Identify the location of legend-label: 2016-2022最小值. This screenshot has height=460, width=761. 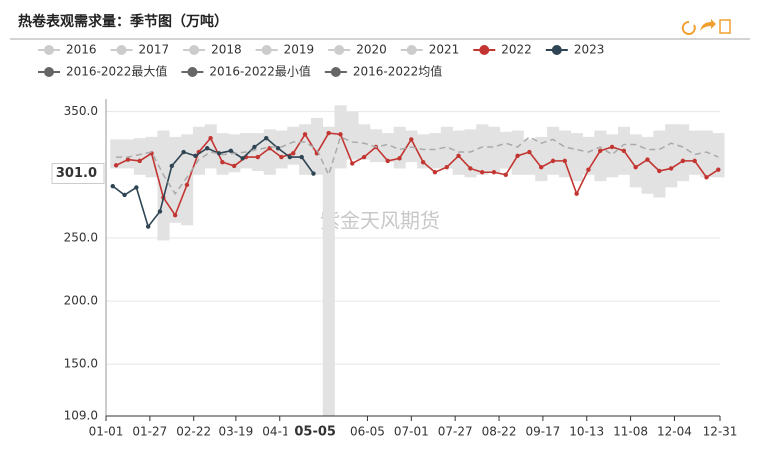
(259, 71).